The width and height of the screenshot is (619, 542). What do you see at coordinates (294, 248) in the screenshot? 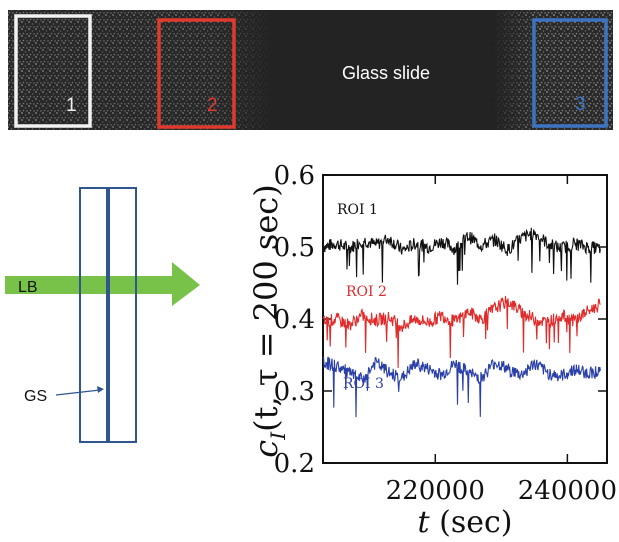
I see `y-tick-label: 0.5` at bounding box center [294, 248].